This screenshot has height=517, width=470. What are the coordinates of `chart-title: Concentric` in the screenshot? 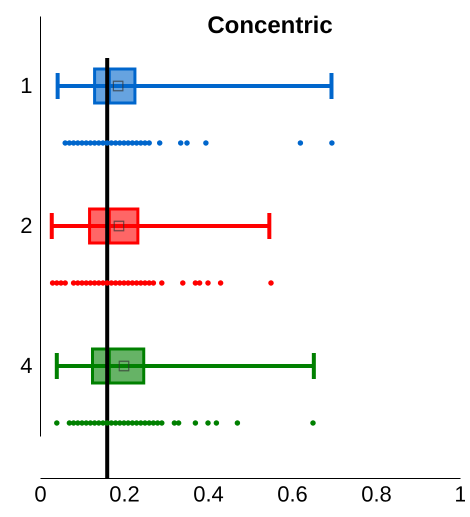 It's located at (270, 25).